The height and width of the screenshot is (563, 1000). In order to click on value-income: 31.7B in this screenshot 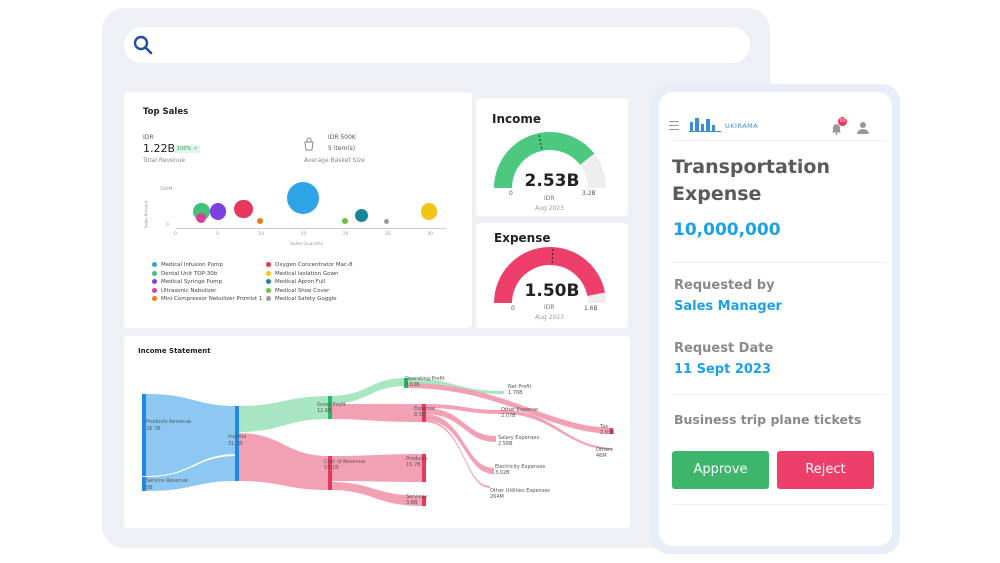, I will do `click(235, 444)`.